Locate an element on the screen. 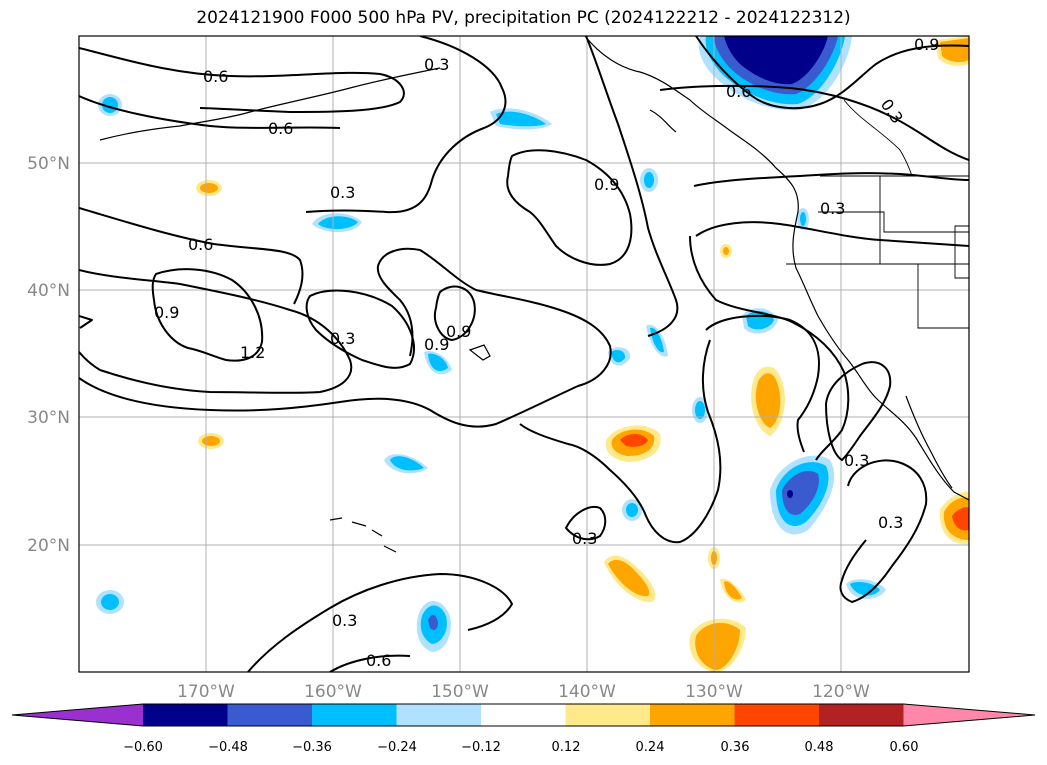 Image resolution: width=1047 pixels, height=765 pixels. colorbar-tick-label: 0.12 is located at coordinates (566, 747).